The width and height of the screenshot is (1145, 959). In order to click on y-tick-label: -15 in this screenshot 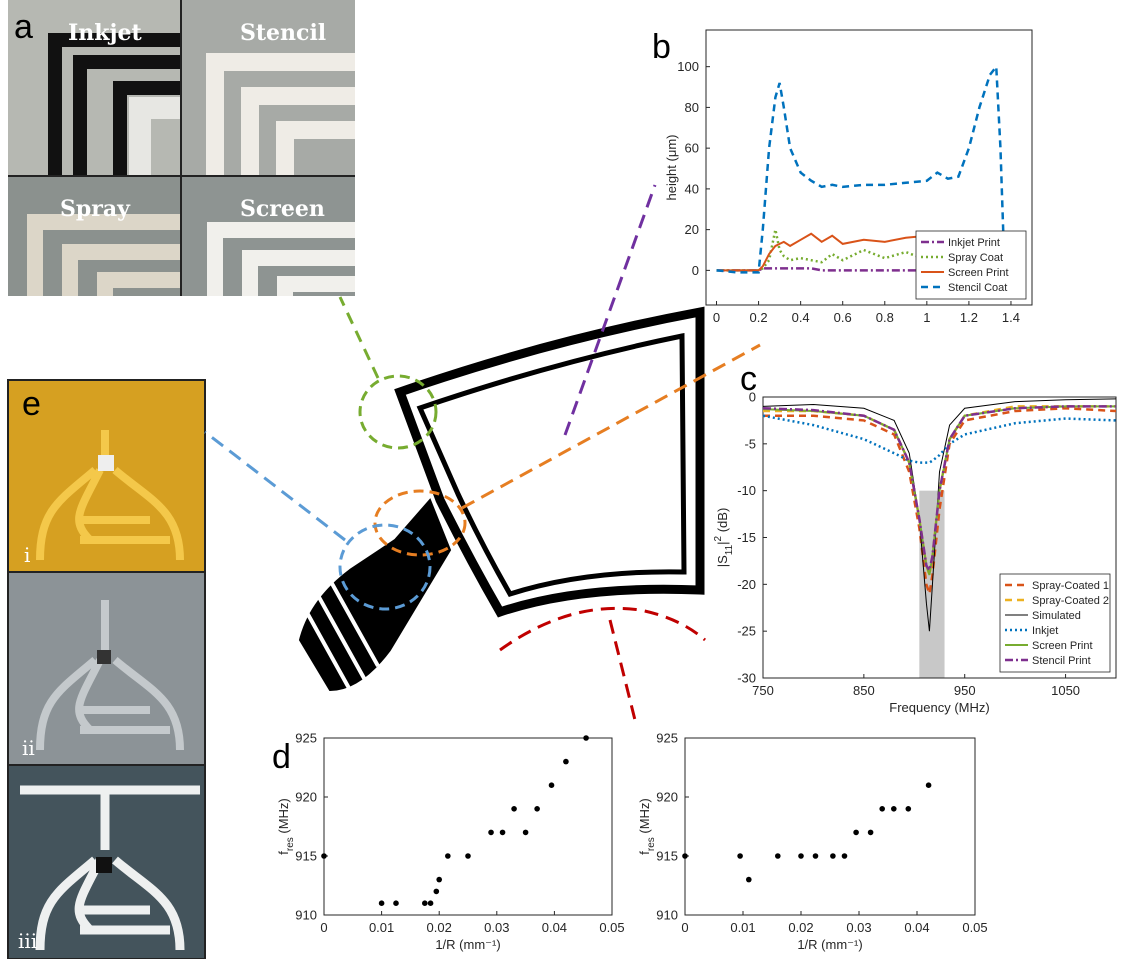, I will do `click(746, 537)`.